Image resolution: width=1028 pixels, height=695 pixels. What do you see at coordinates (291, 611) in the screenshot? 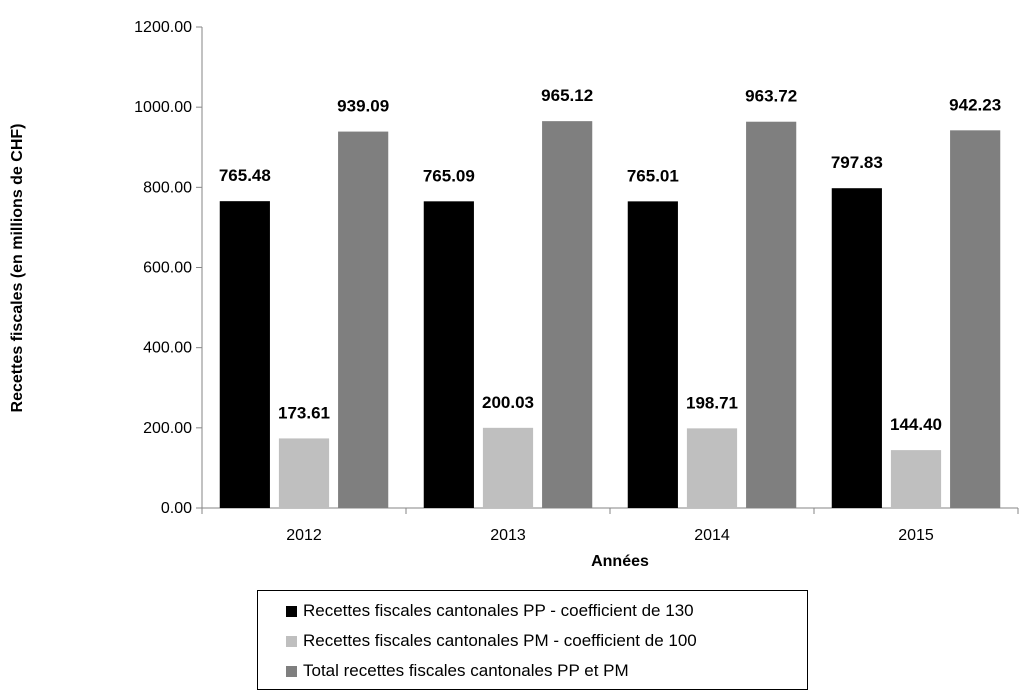
I see `legend-swatch-pp` at bounding box center [291, 611].